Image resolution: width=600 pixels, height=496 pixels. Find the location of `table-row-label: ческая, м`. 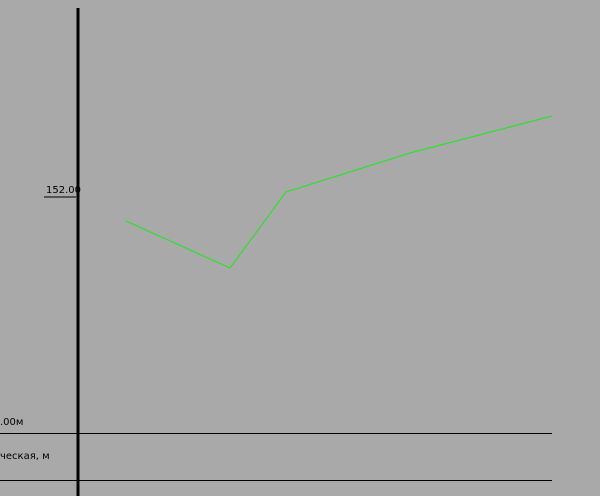

table-row-label: ческая, м is located at coordinates (25, 456).